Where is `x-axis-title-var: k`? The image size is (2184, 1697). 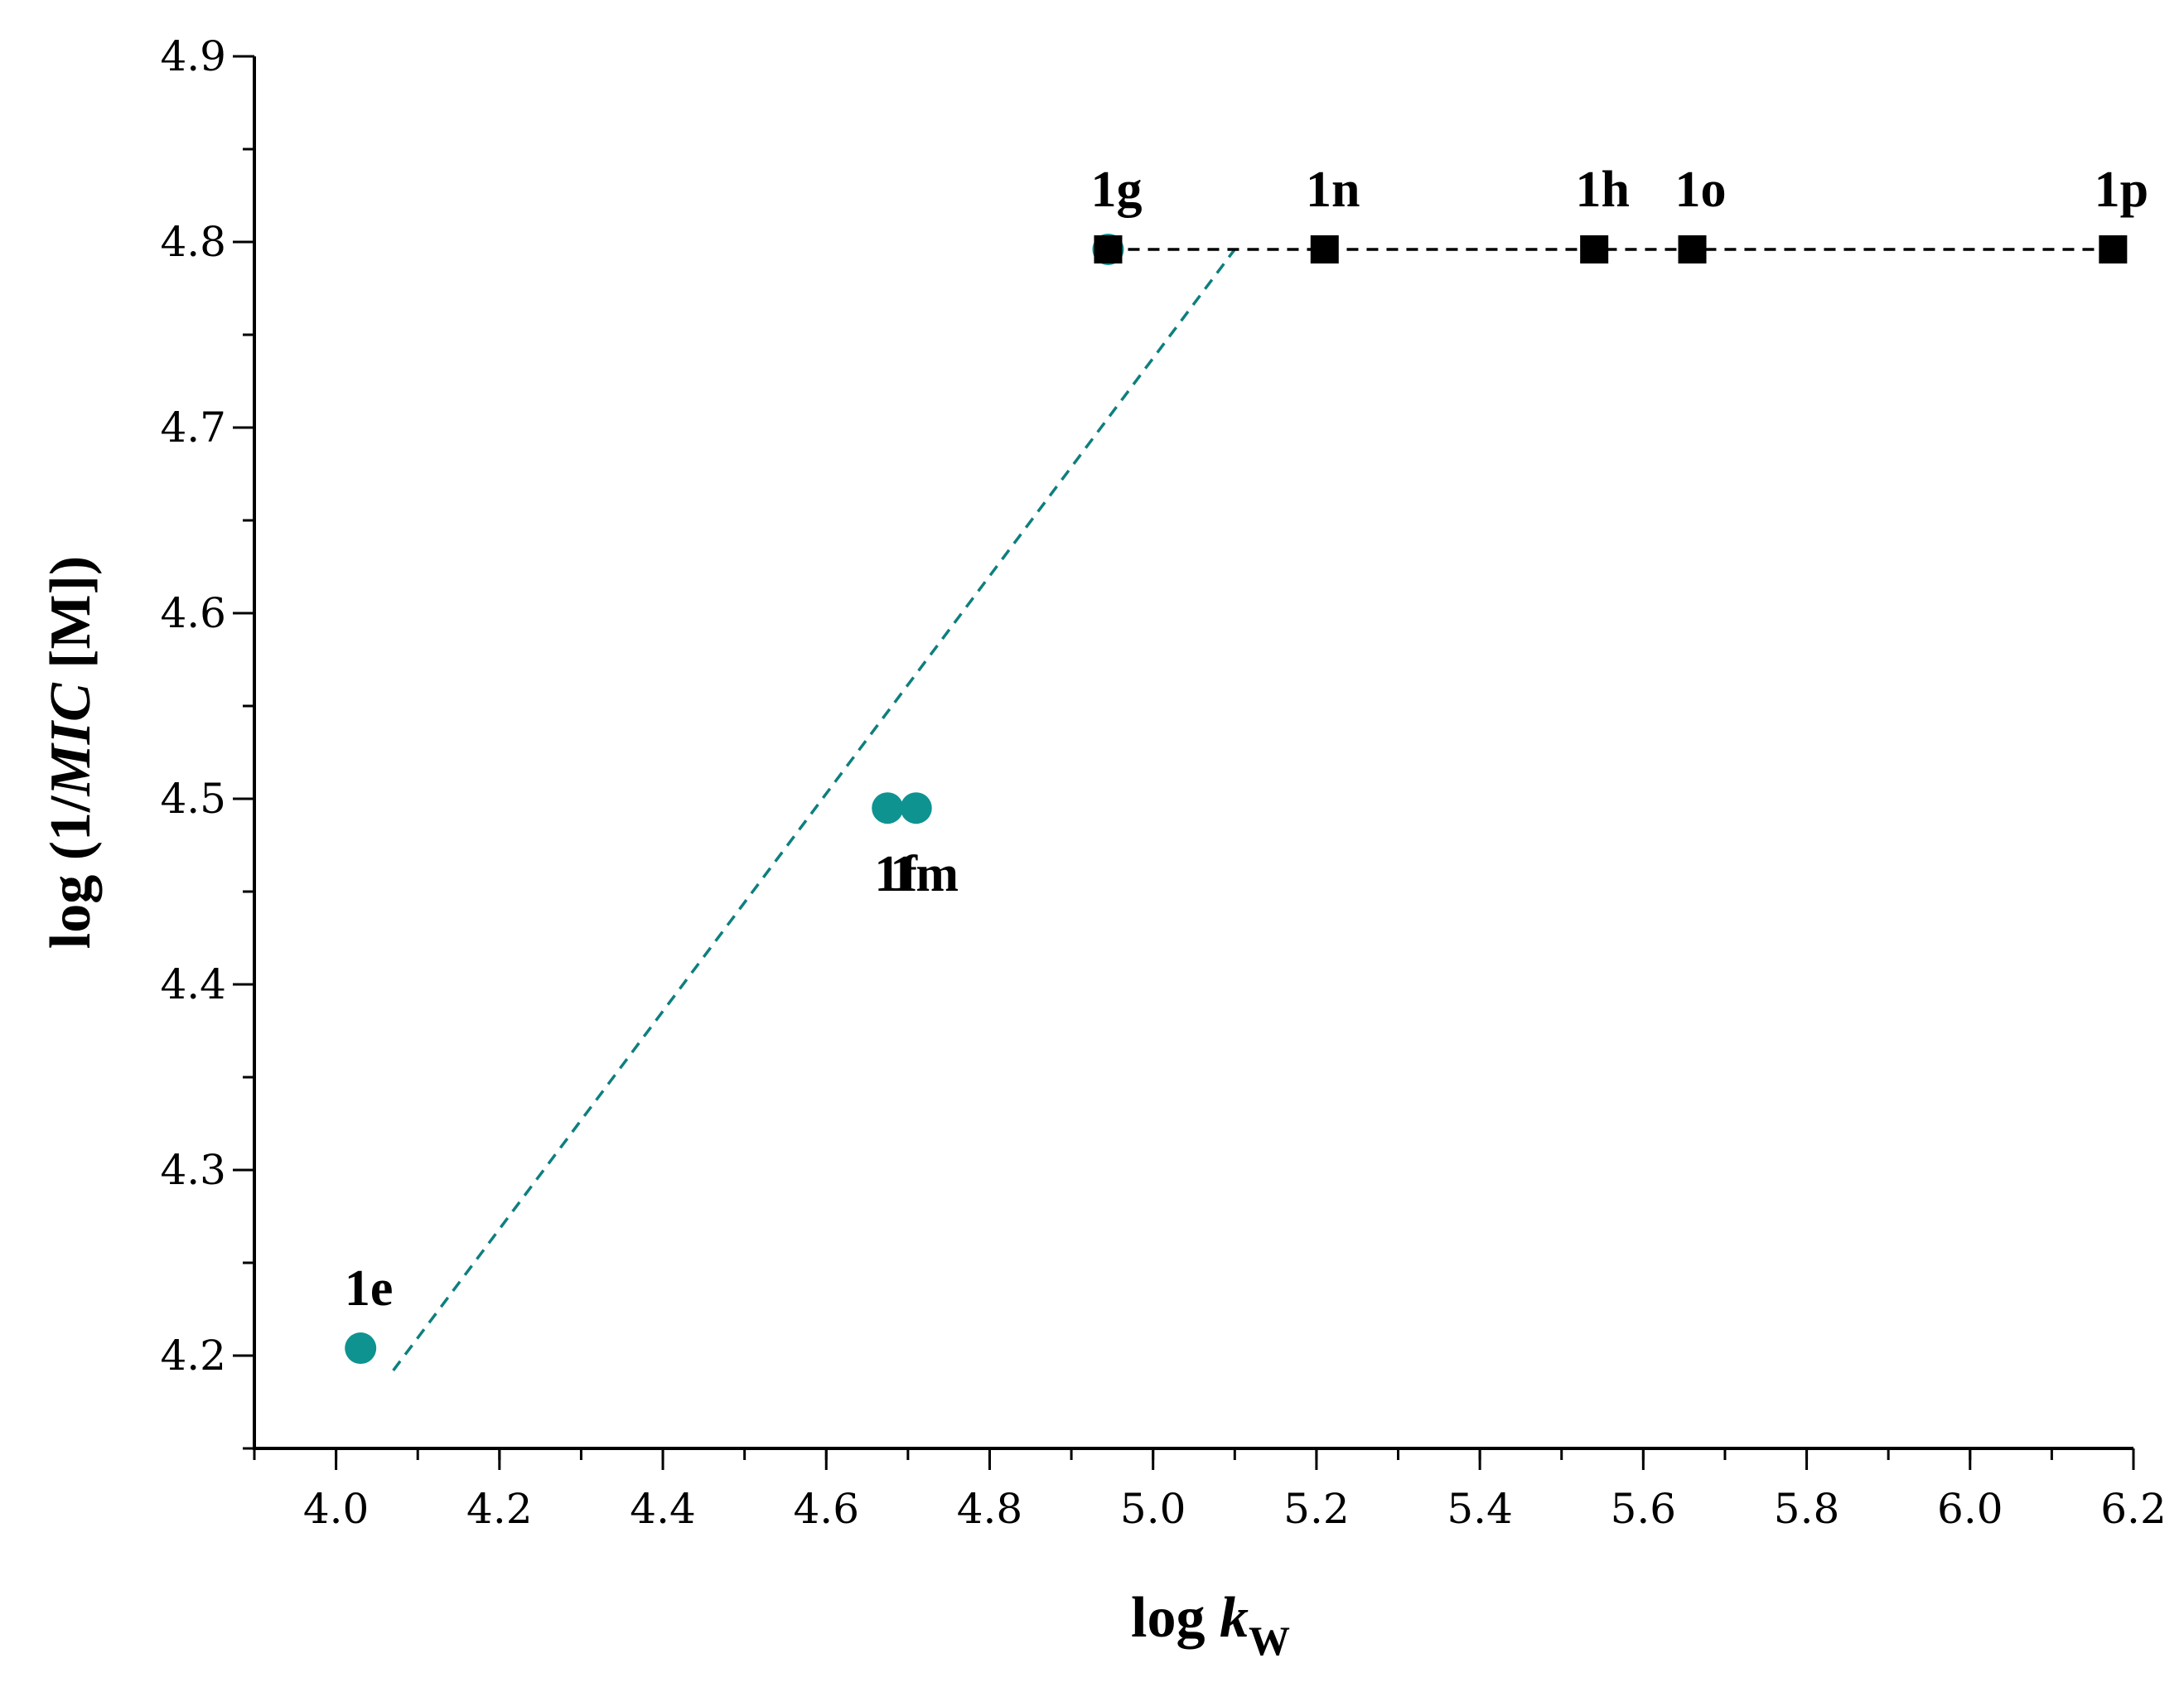
x-axis-title-var: k is located at coordinates (1234, 1618).